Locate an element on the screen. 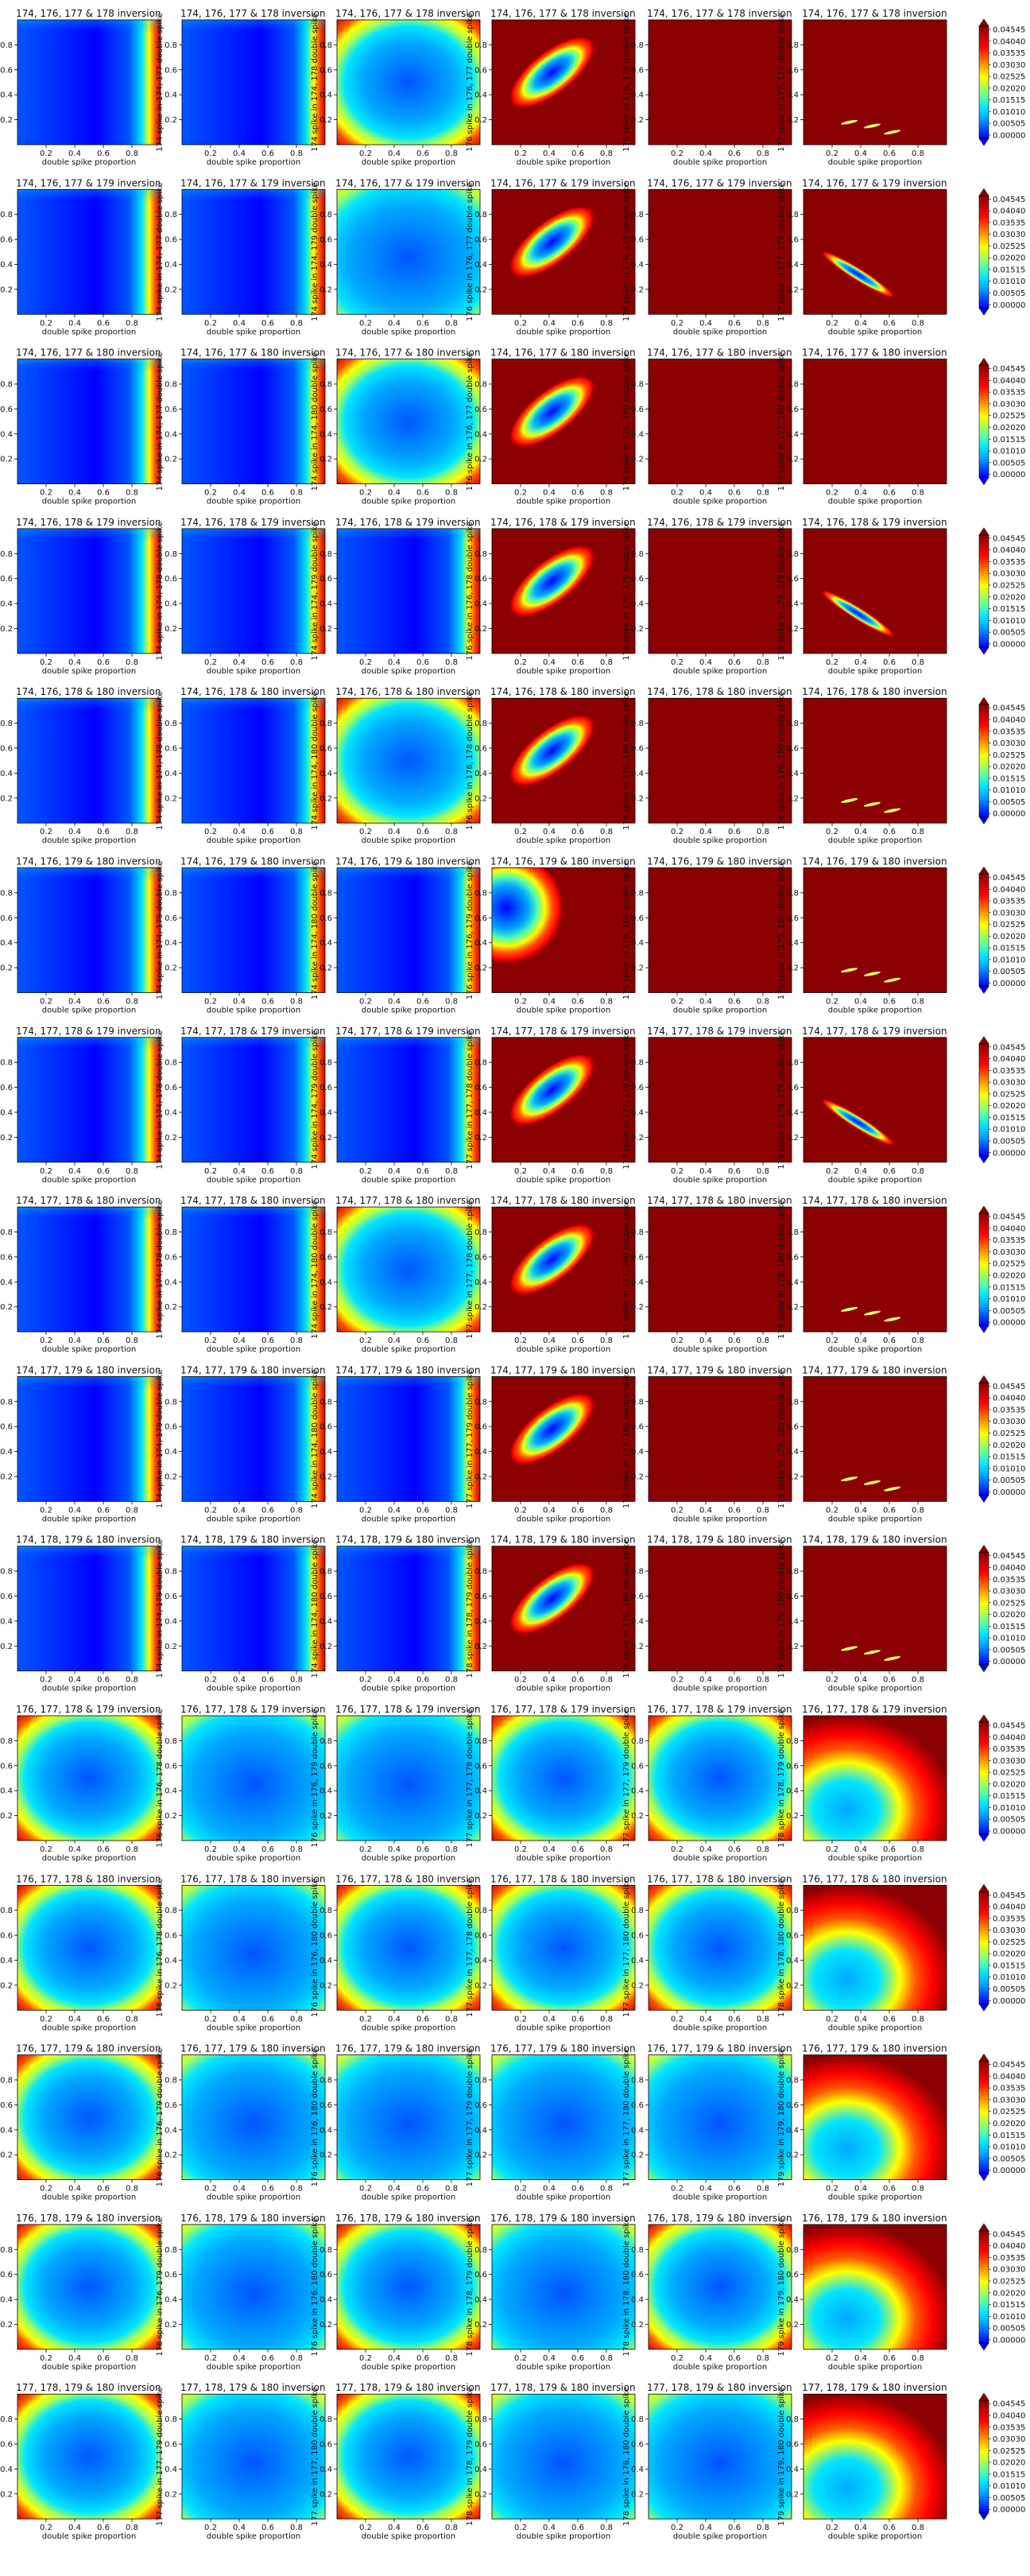  y-axis-label: 174 spike in 174, 178 double spike is located at coordinates (315, 83).